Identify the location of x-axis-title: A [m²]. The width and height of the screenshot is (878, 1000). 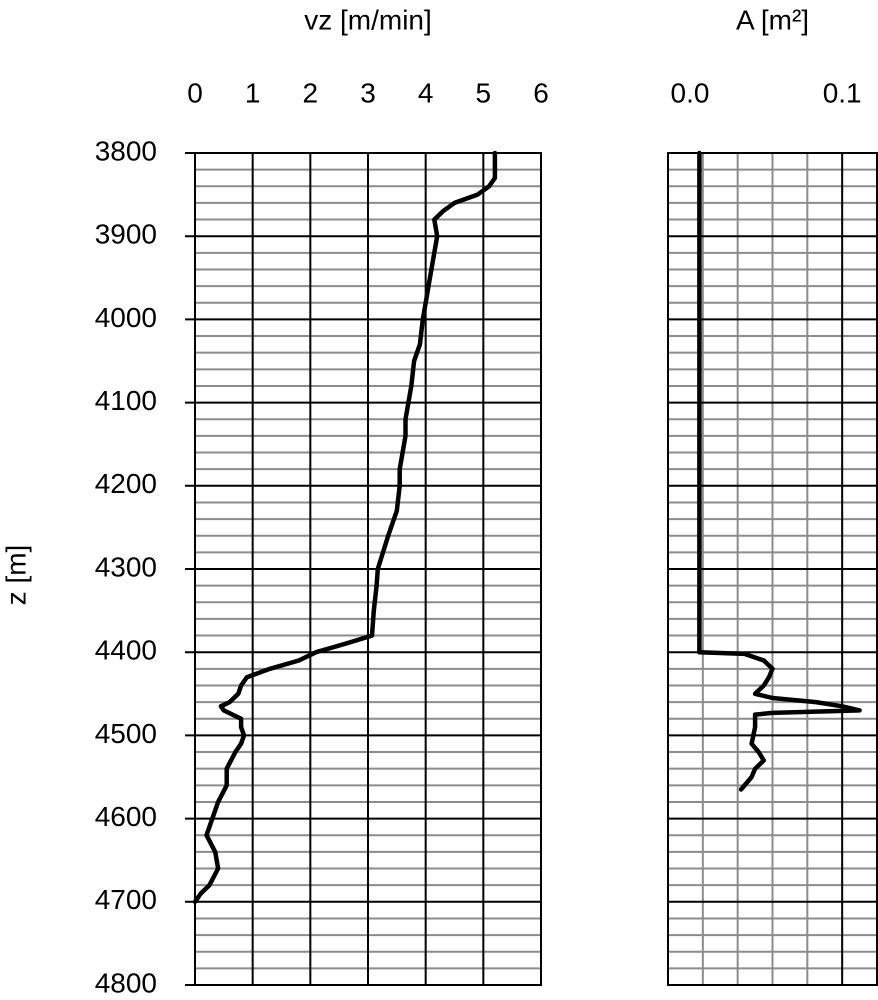
(772, 19).